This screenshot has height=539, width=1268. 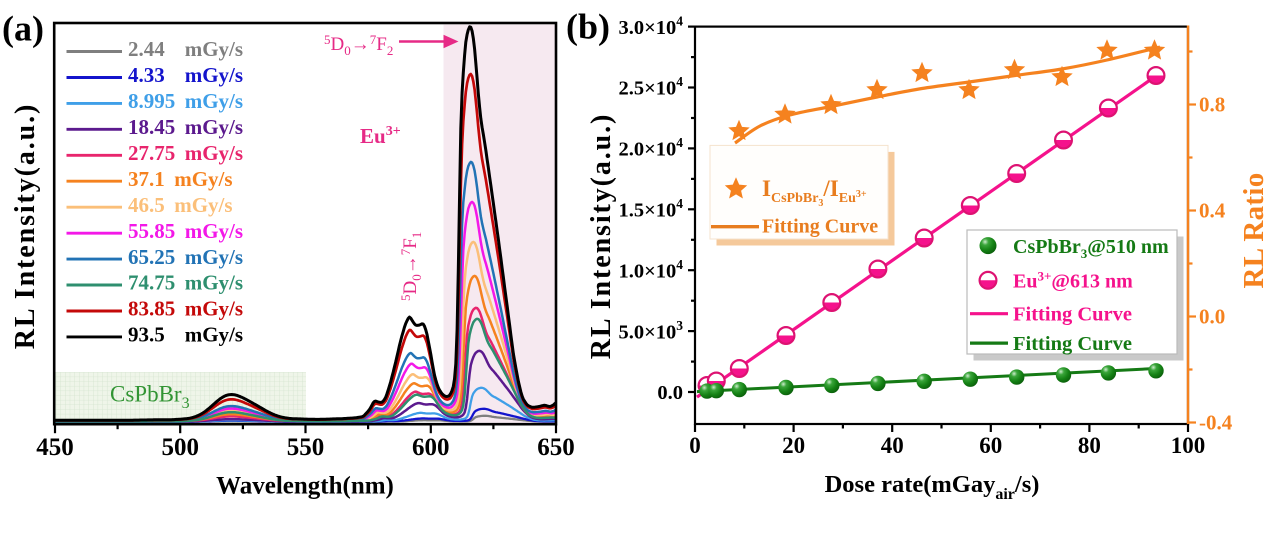 What do you see at coordinates (185, 153) in the screenshot?
I see `svg-text: 27.75 mGy/s` at bounding box center [185, 153].